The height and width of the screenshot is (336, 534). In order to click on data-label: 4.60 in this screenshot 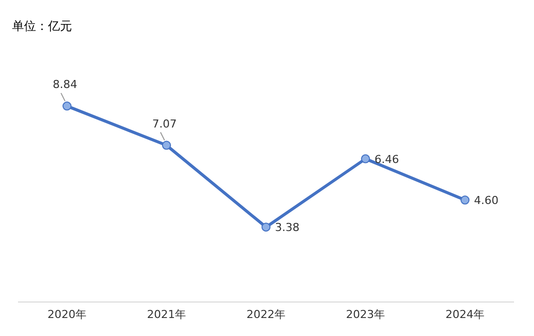, I will do `click(486, 201)`.